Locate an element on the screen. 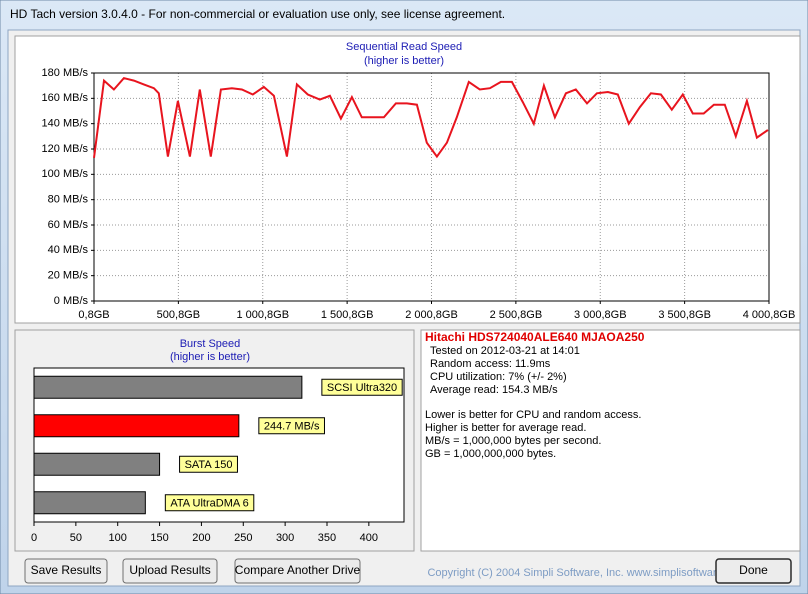  x-tick-label: 0,8GB is located at coordinates (93, 315).